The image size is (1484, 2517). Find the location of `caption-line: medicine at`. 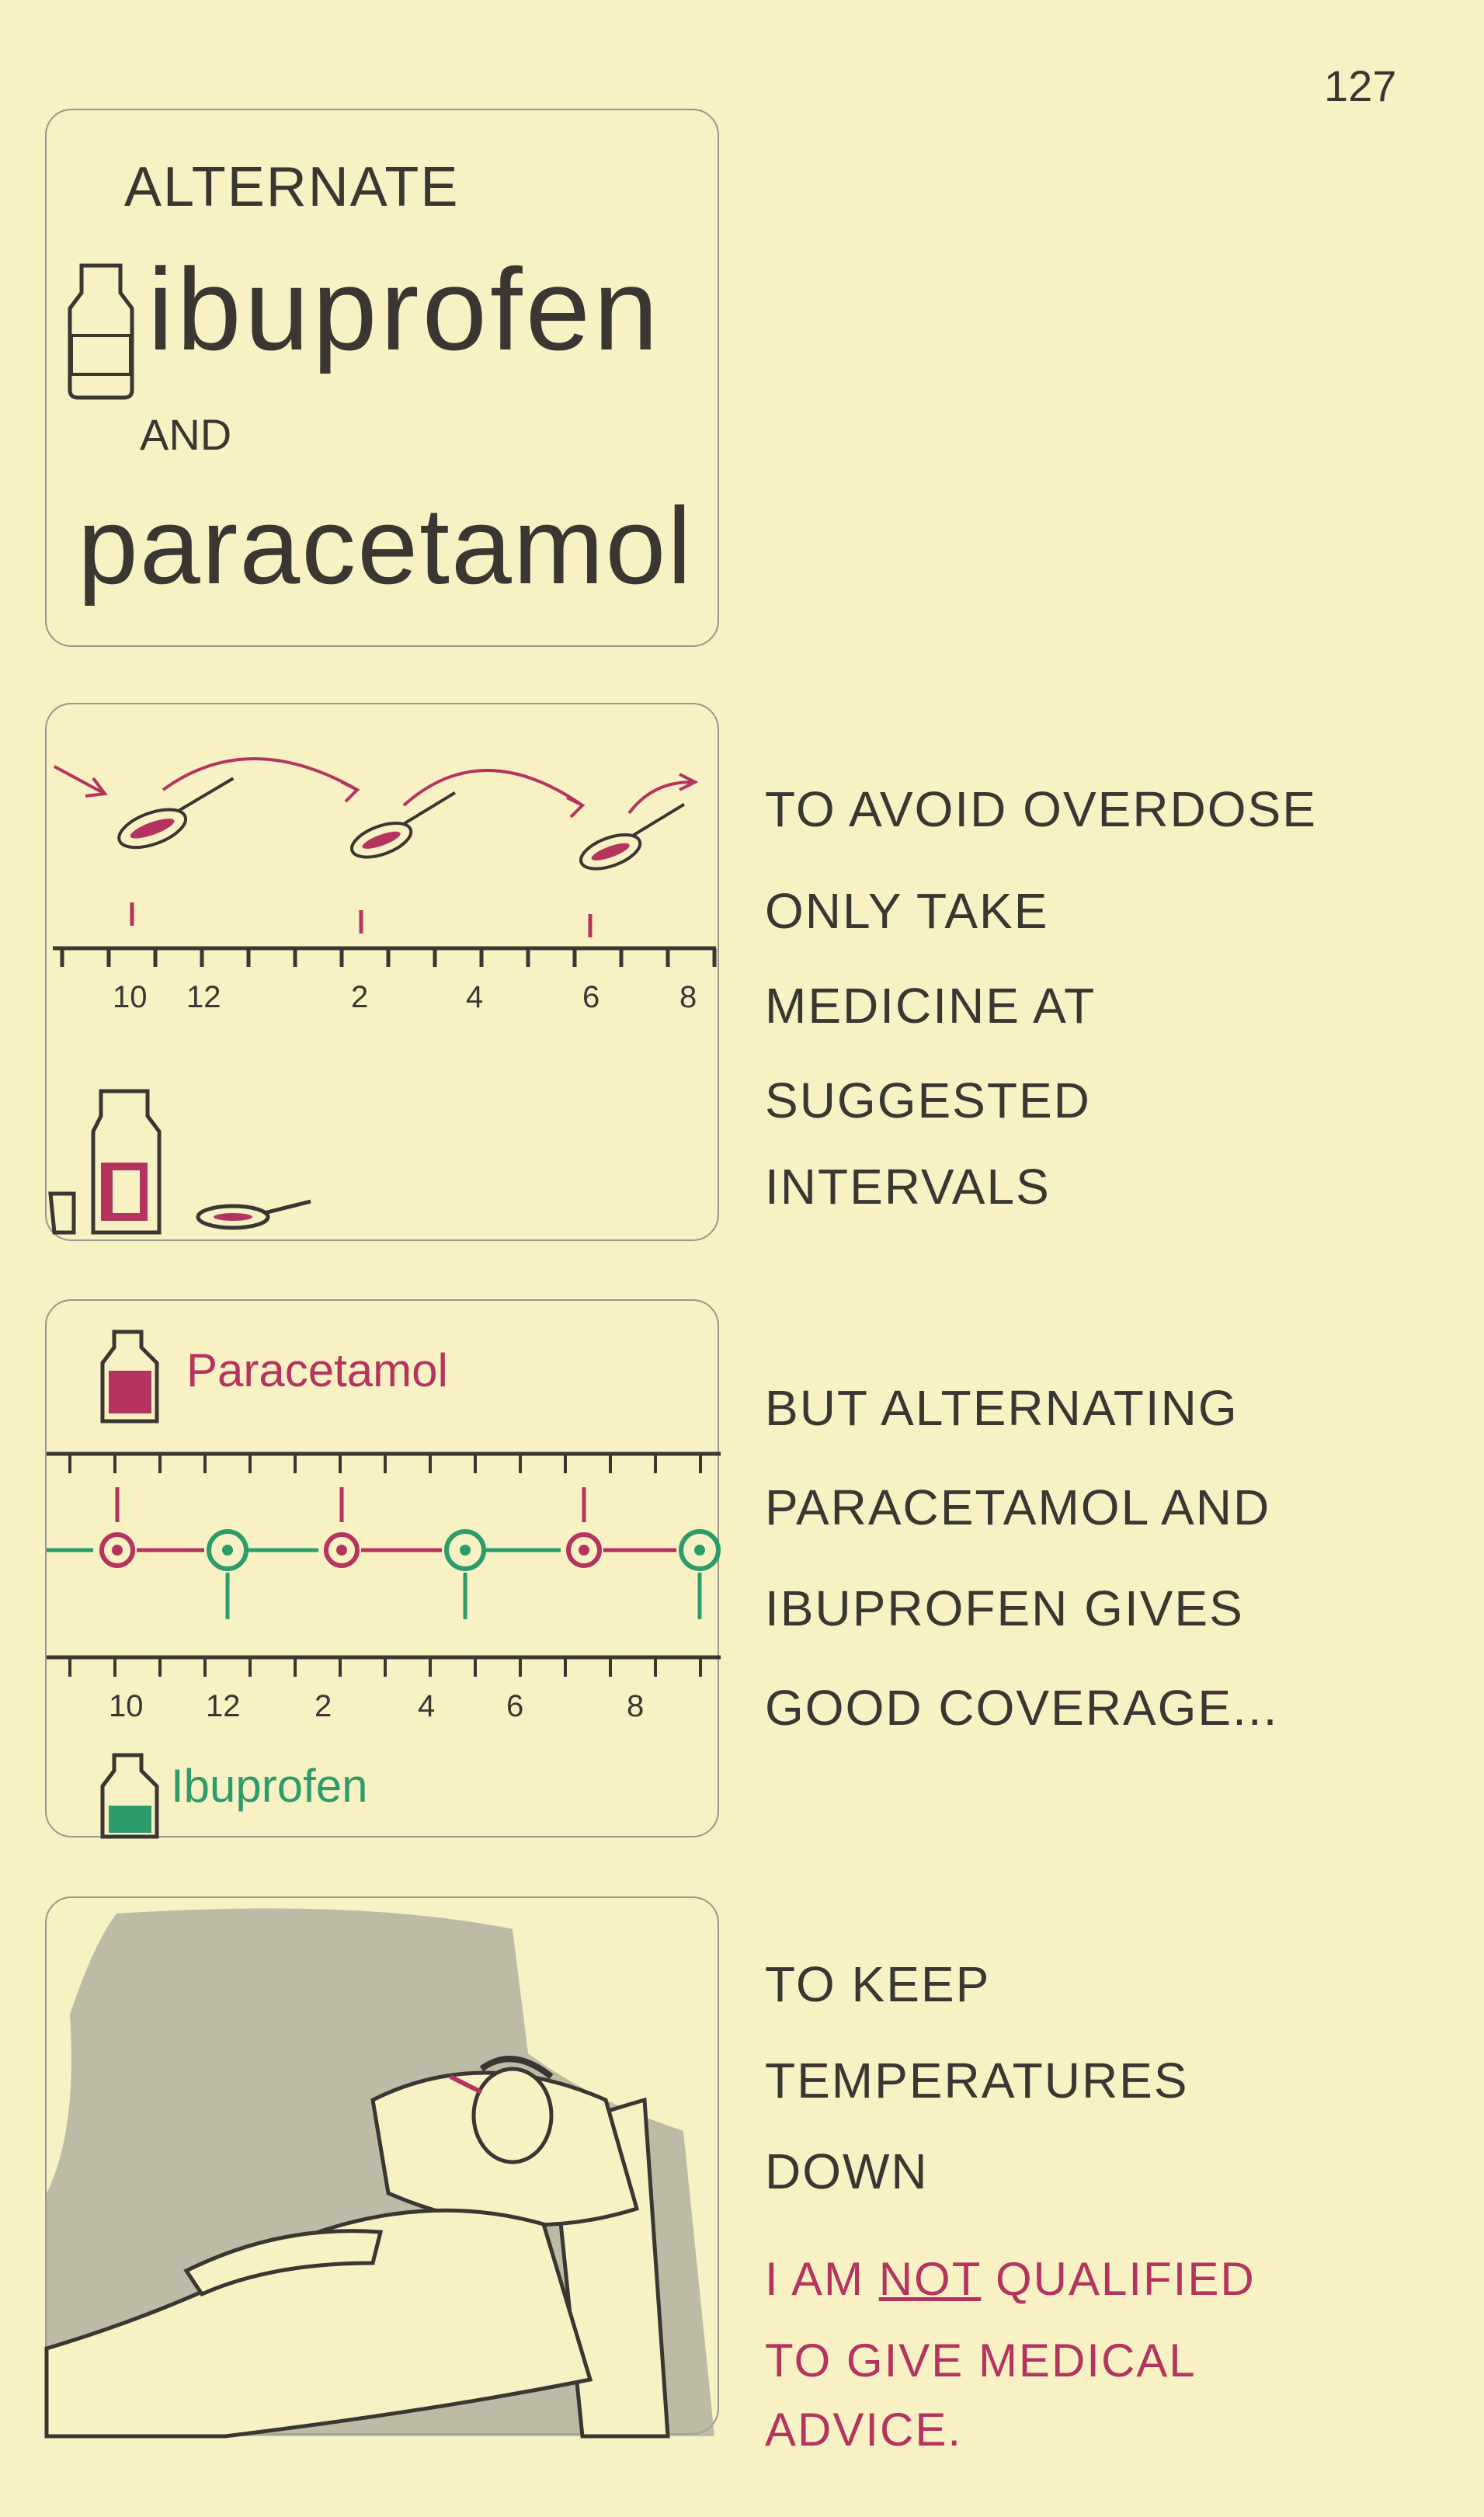

caption-line: medicine at is located at coordinates (930, 1006).